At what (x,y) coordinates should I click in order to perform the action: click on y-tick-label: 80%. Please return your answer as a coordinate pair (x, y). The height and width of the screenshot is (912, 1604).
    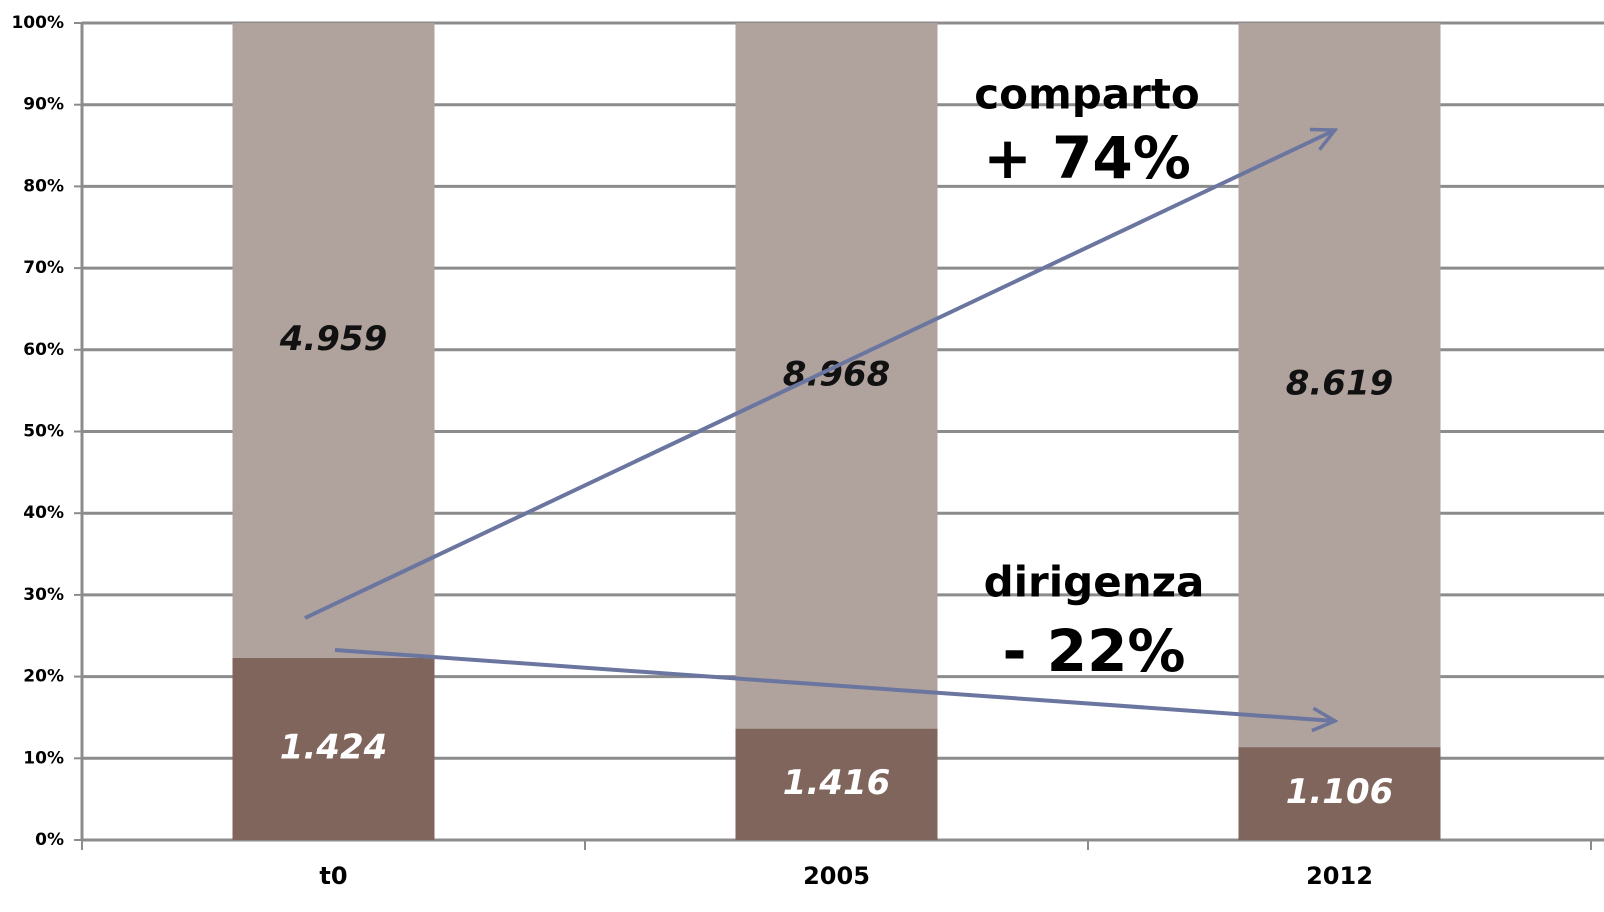
    Looking at the image, I should click on (43, 186).